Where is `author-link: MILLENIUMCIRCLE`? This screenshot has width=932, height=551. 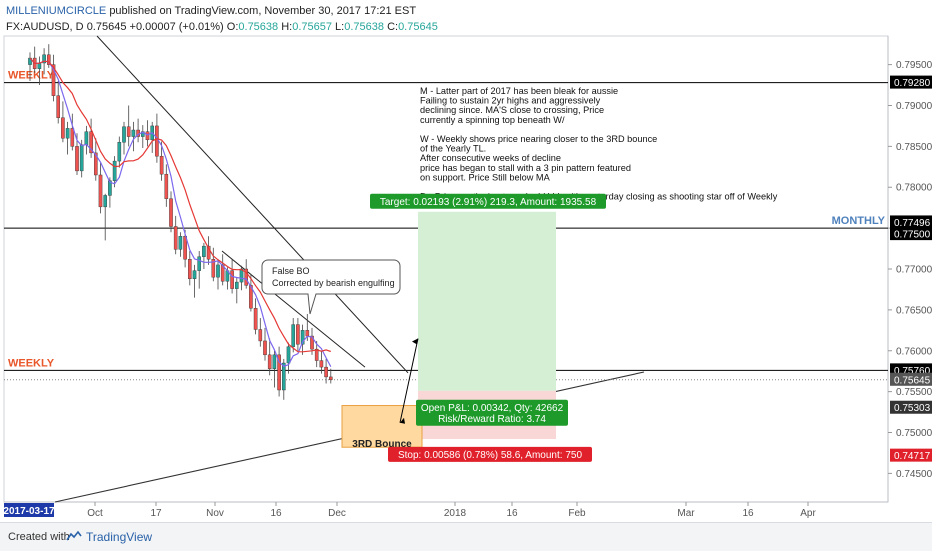
author-link: MILLENIUMCIRCLE is located at coordinates (56, 11).